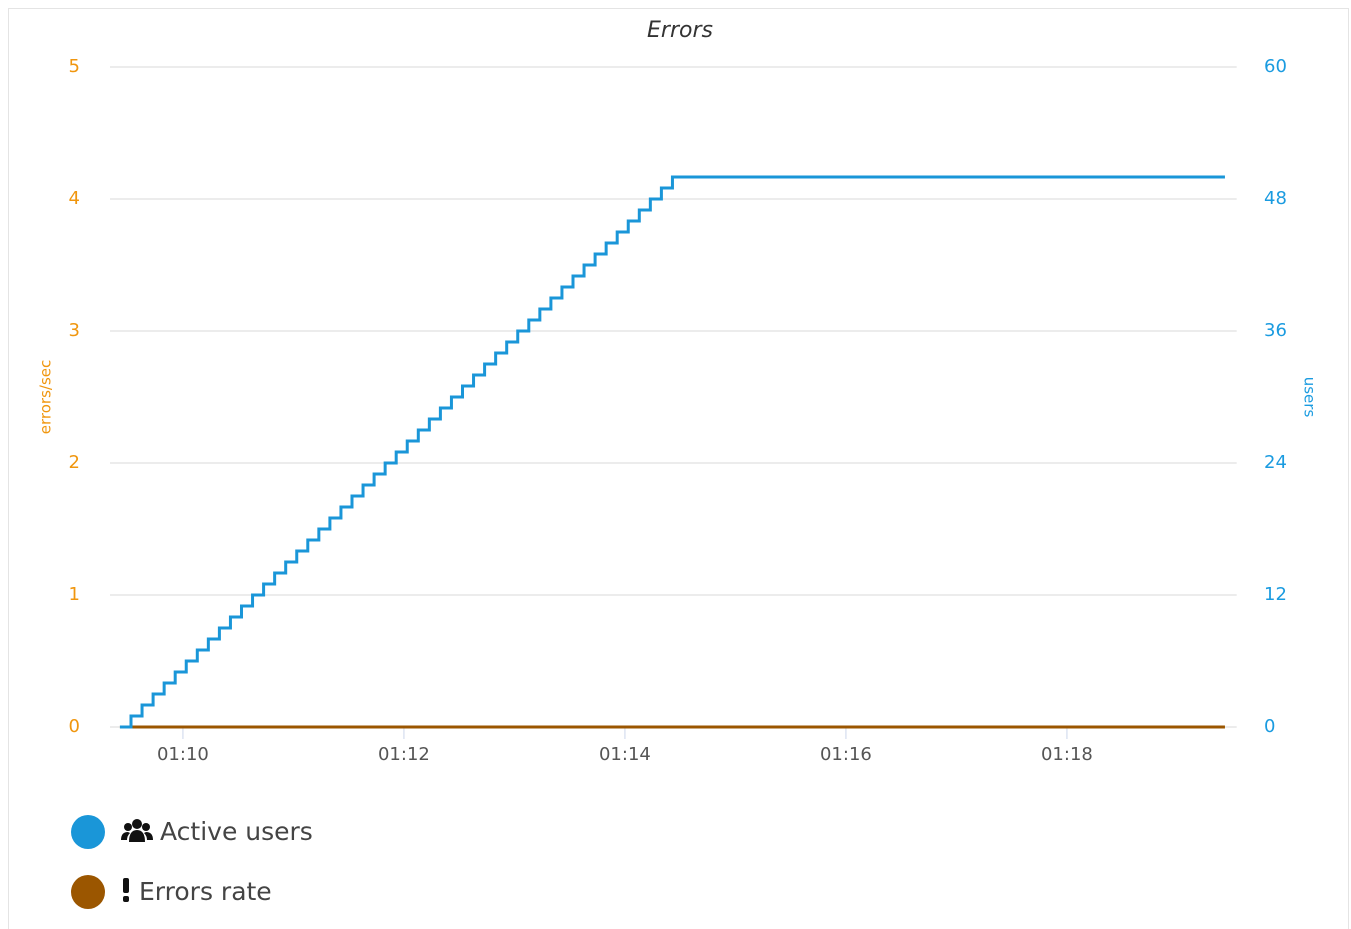 The image size is (1351, 929). What do you see at coordinates (74, 66) in the screenshot?
I see `y-tick-label: 5` at bounding box center [74, 66].